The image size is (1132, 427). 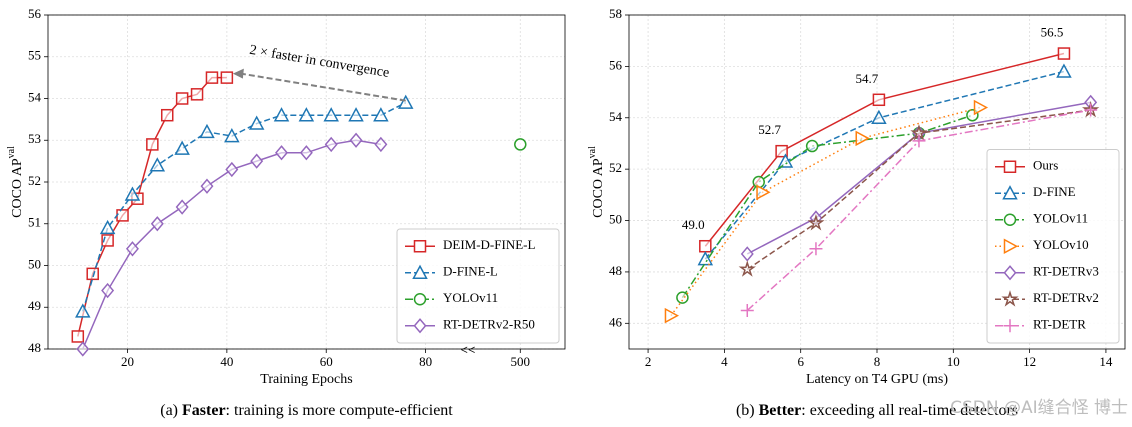 I want to click on legend-box, so click(x=1053, y=246).